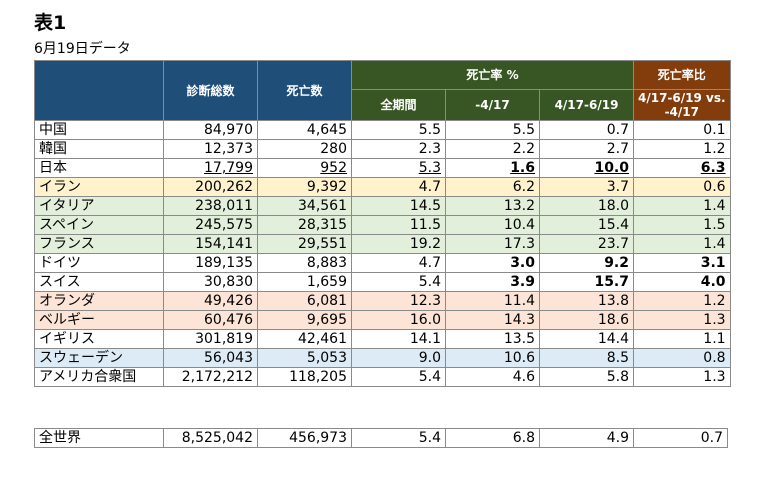 This screenshot has width=758, height=489. I want to click on table-row: フランス 154,141 29,551 19.2 17.3 23.7 1.4, so click(382, 244).